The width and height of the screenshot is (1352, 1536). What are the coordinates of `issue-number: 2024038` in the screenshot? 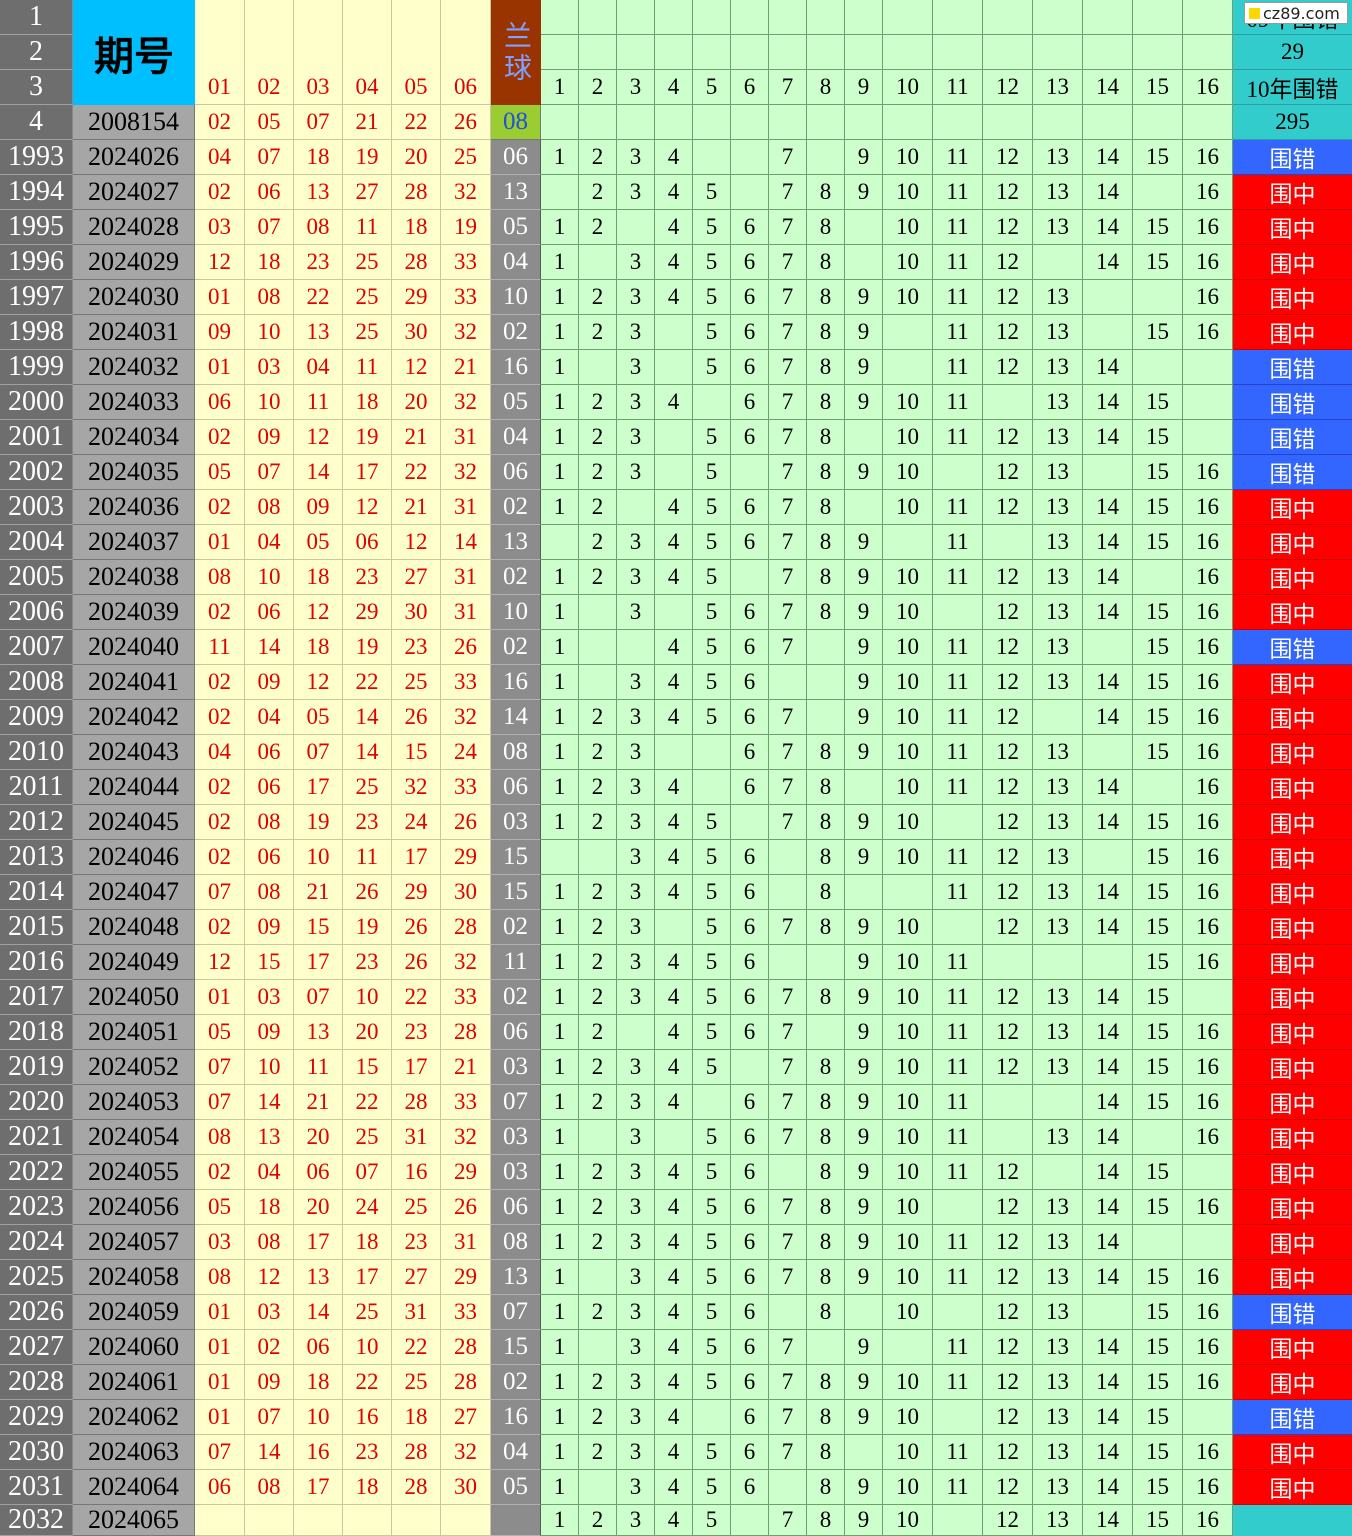 It's located at (134, 577).